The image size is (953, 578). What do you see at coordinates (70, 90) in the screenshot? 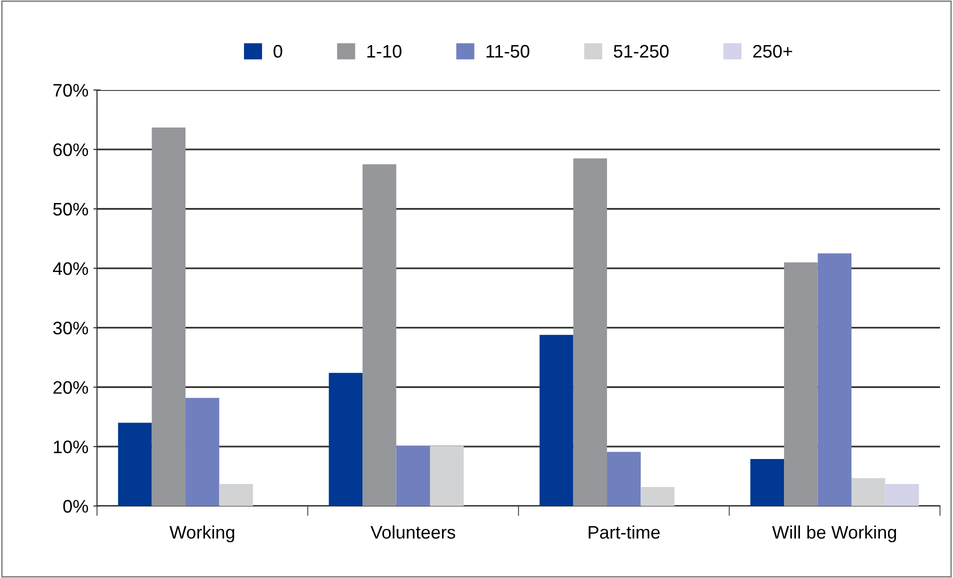
I see `y-tick-label: 70%` at bounding box center [70, 90].